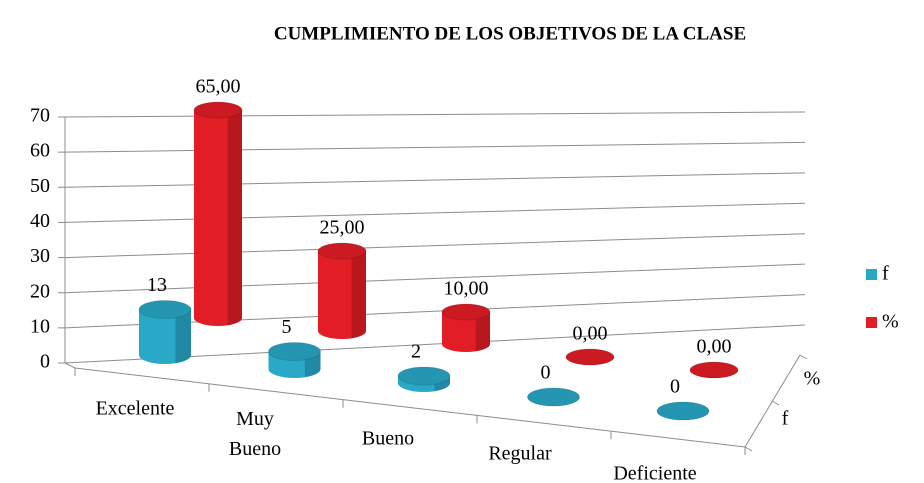 The image size is (924, 483). What do you see at coordinates (255, 434) in the screenshot?
I see `x-tick-label: Muy Bueno` at bounding box center [255, 434].